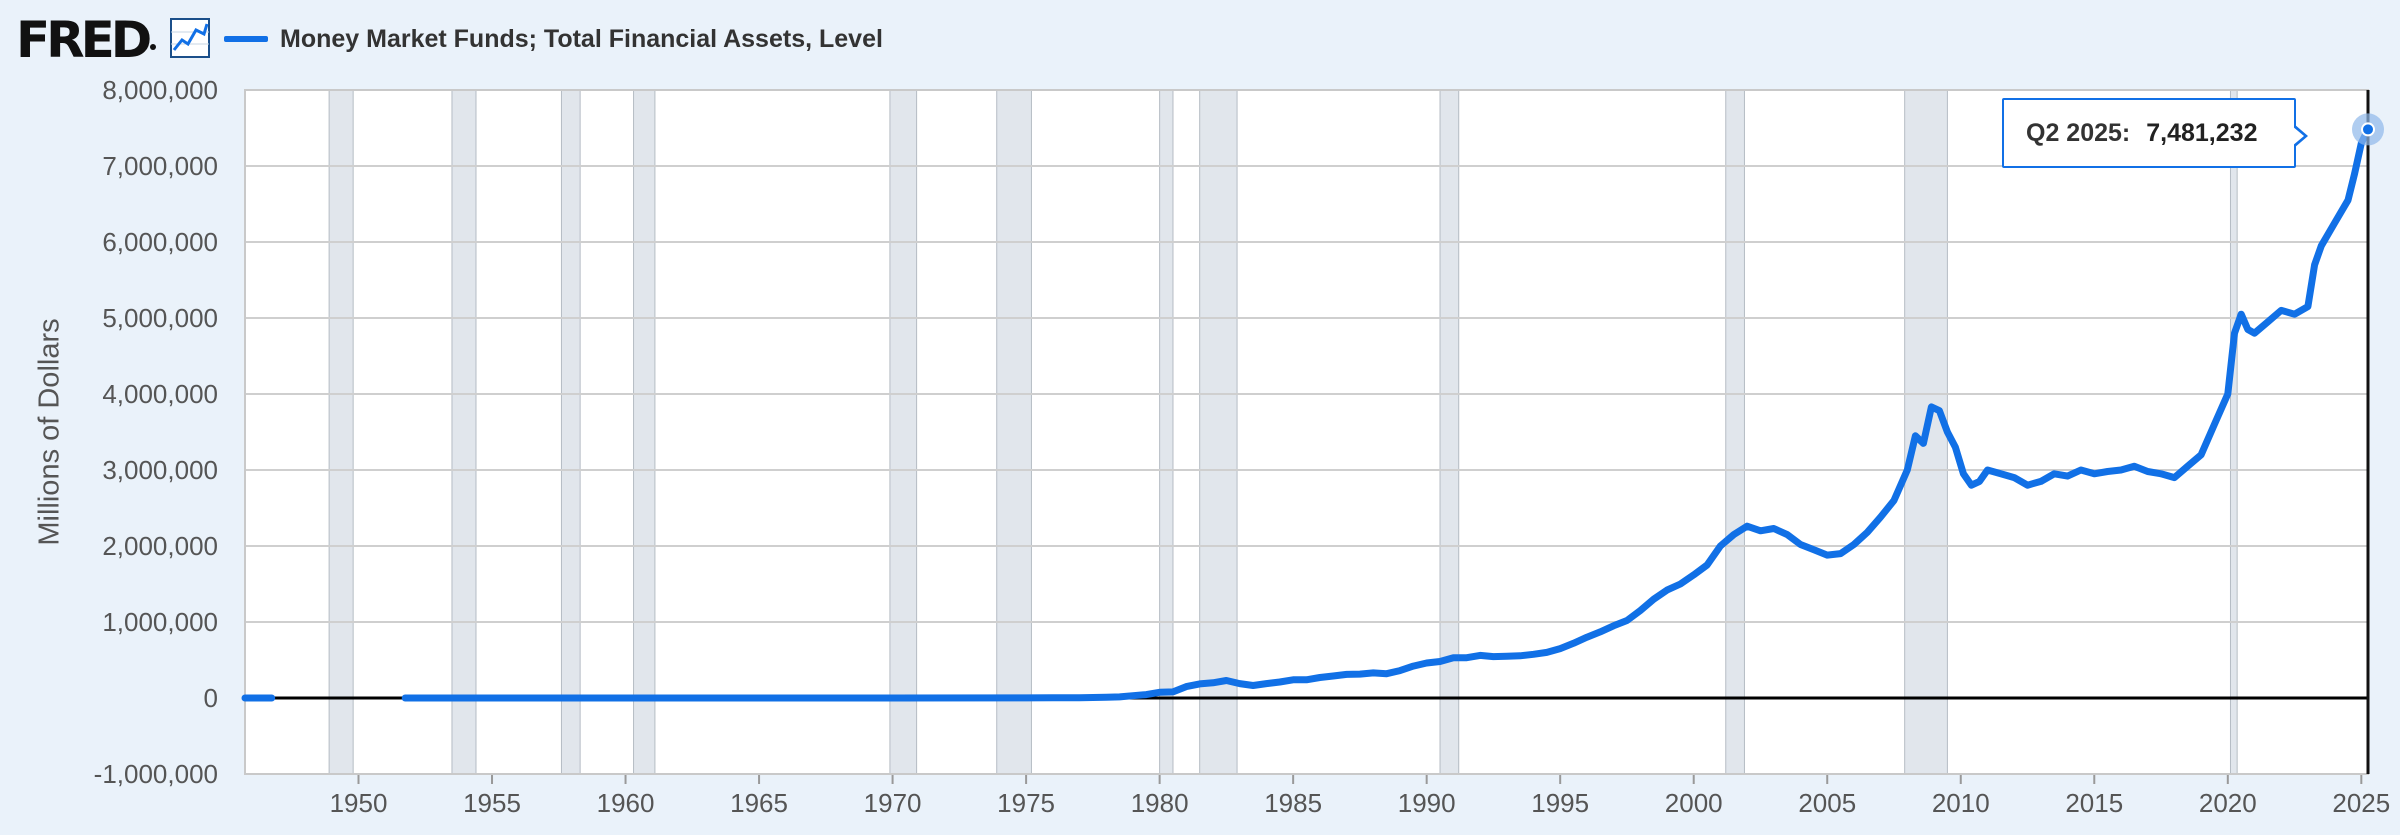  What do you see at coordinates (153, 47) in the screenshot?
I see `logo-registered-mark` at bounding box center [153, 47].